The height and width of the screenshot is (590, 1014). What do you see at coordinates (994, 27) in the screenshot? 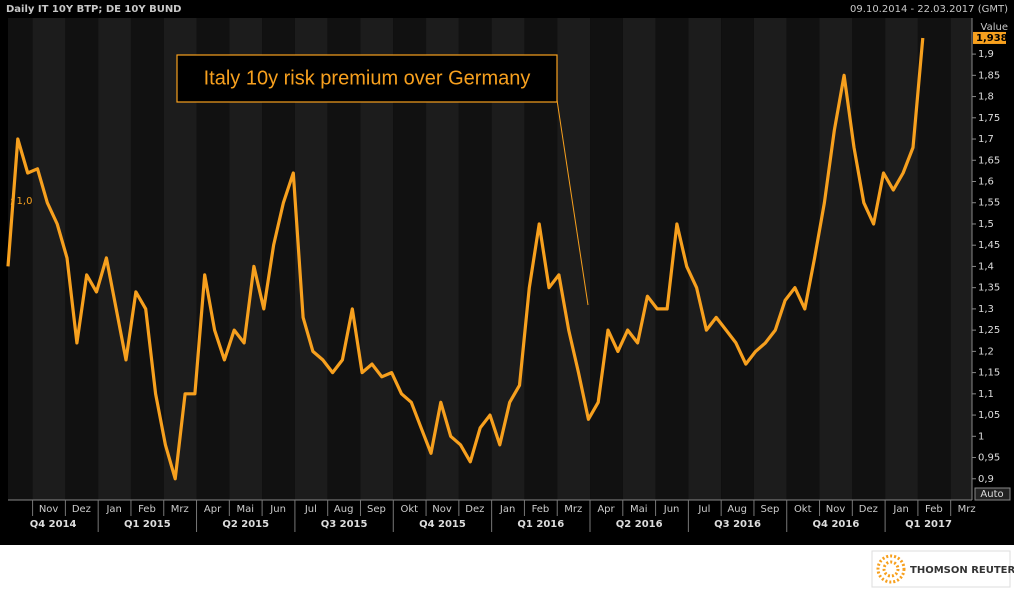
I see `axis-title: Value` at bounding box center [994, 27].